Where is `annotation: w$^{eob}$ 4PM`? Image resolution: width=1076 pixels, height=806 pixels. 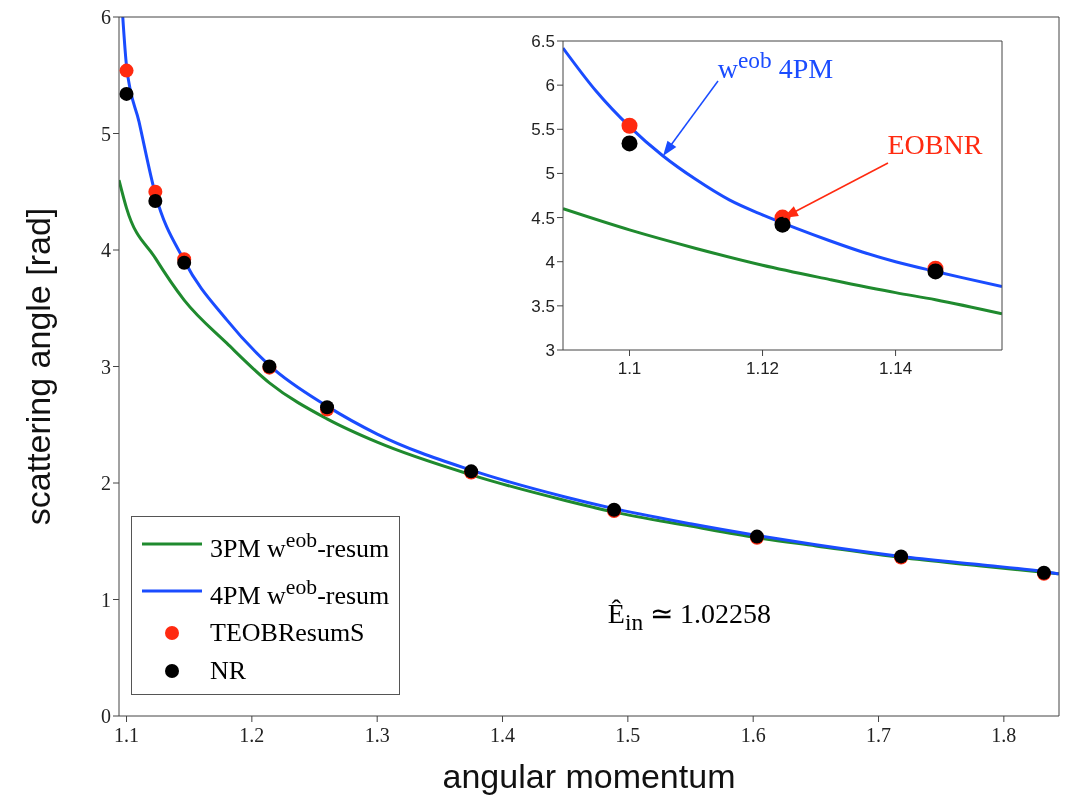
annotation: w$^{eob}$ 4PM is located at coordinates (775, 65).